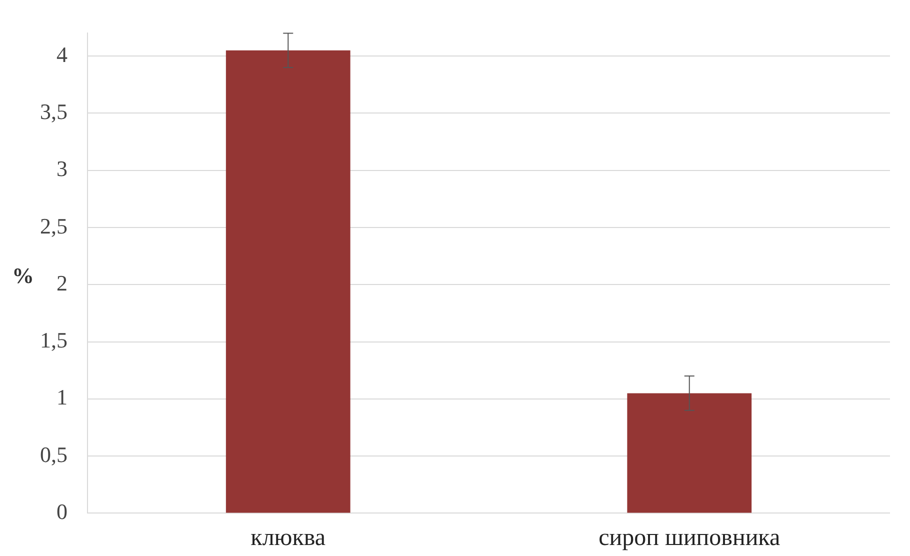 Image resolution: width=910 pixels, height=556 pixels. I want to click on y-tick-label: 4, so click(62, 54).